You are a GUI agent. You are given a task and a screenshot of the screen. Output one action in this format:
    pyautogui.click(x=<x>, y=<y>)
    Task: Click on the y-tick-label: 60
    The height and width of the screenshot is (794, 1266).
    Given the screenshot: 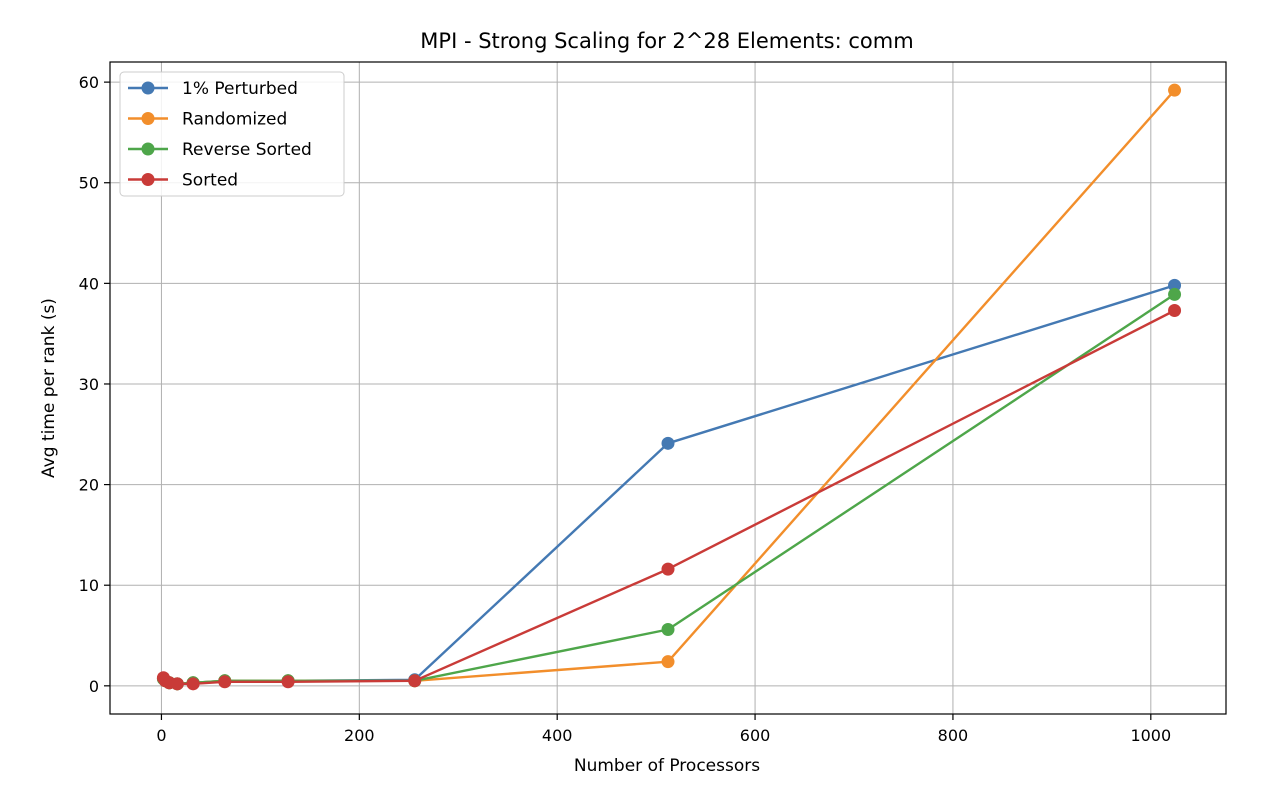 What is the action you would take?
    pyautogui.click(x=89, y=82)
    